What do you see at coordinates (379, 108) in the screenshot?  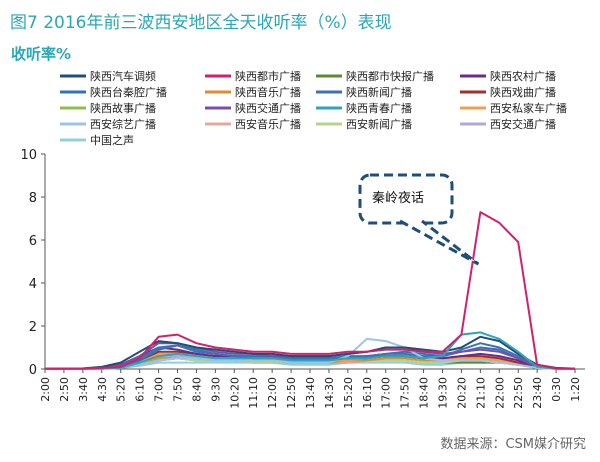 I see `legend-label: 陕西青春广播` at bounding box center [379, 108].